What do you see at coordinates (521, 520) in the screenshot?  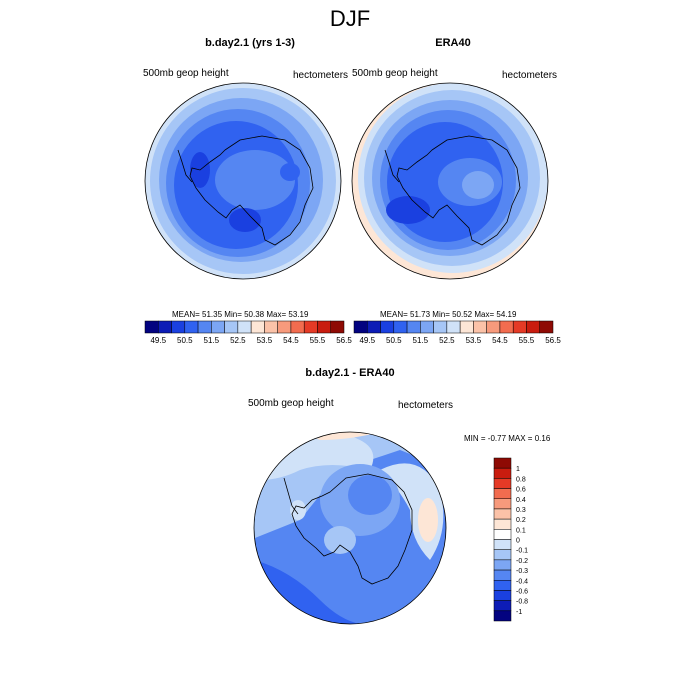 I see `colorbar-tick-label: 0.2` at bounding box center [521, 520].